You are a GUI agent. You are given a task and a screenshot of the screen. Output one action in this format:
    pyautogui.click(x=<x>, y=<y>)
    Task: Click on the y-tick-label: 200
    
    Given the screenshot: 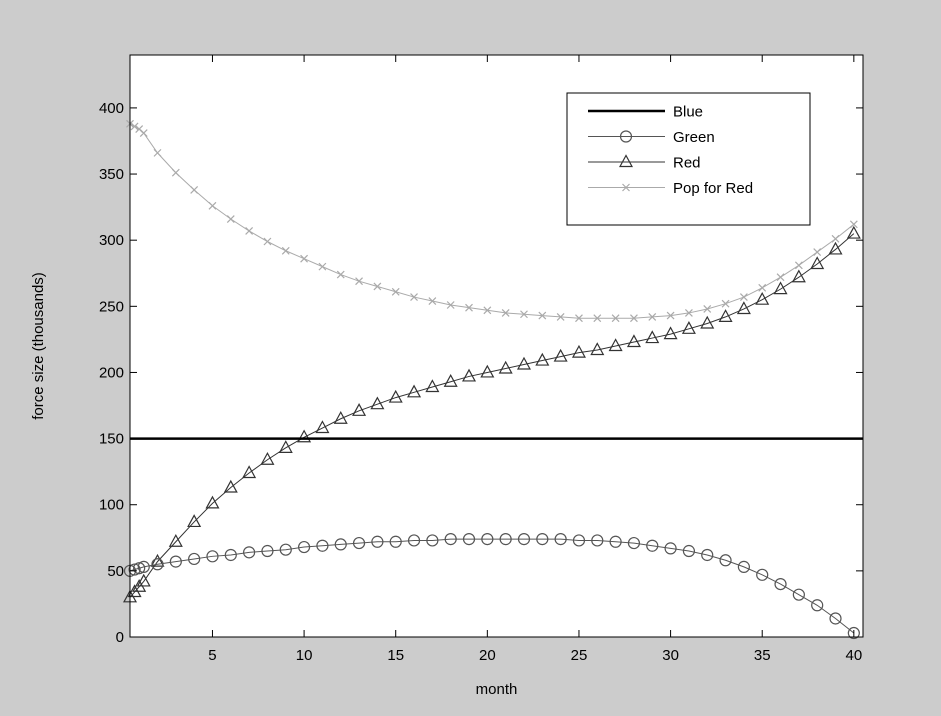 What is the action you would take?
    pyautogui.click(x=111, y=372)
    